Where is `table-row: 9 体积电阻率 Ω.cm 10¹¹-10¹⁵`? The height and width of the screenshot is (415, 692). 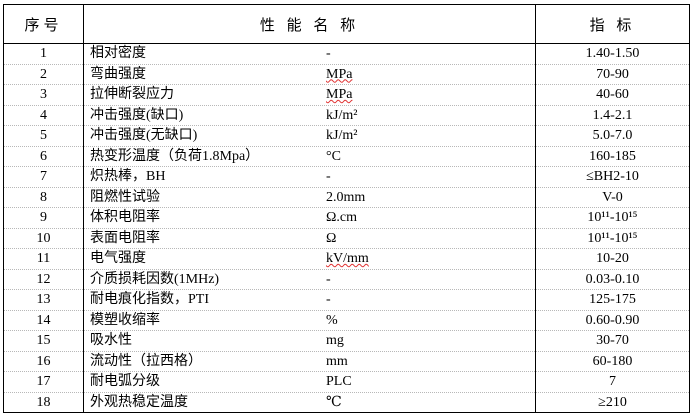 table-row: 9 体积电阻率 Ω.cm 10¹¹-10¹⁵ is located at coordinates (346, 218).